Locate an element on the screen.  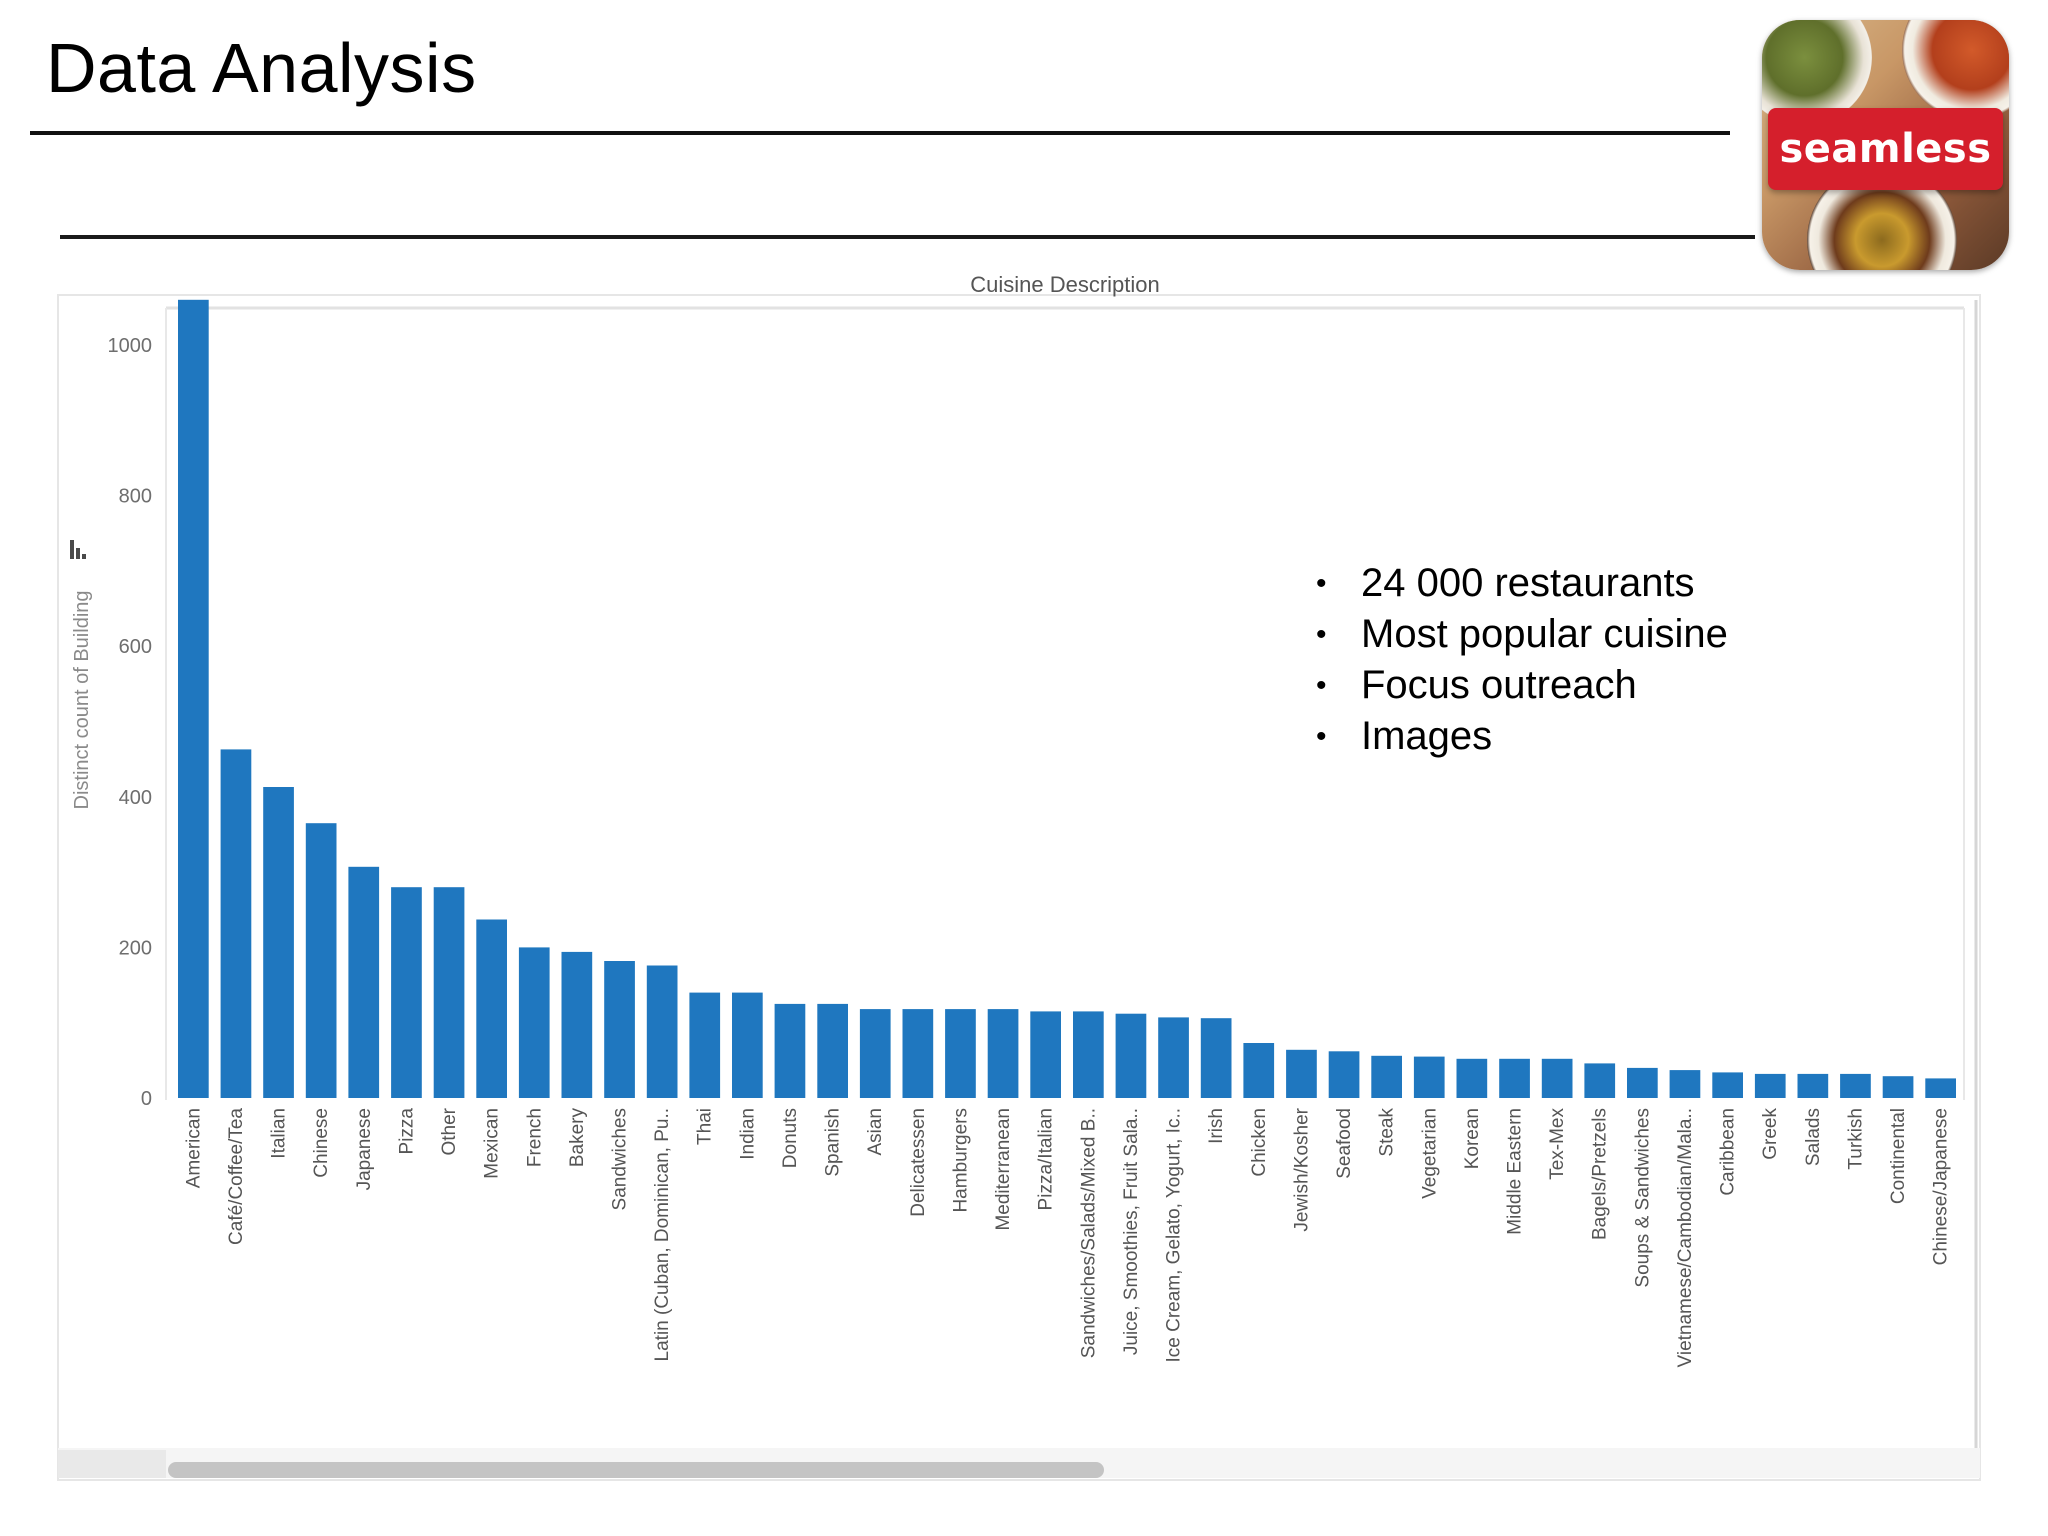
x-tick-label: Caribbean is located at coordinates (1728, 1152).